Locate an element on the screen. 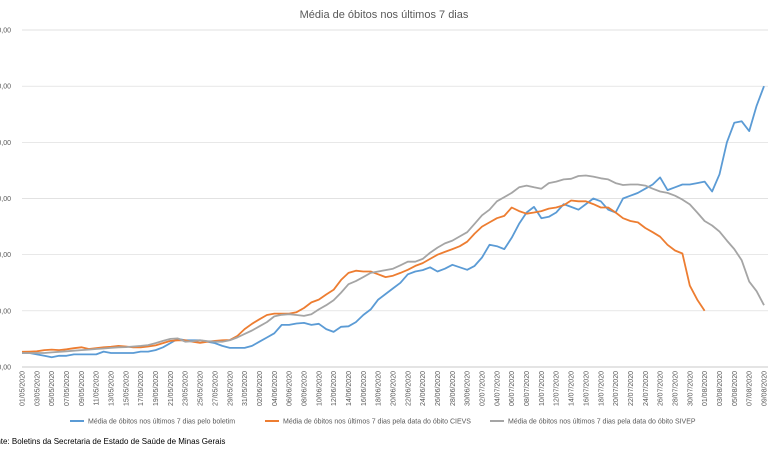 This screenshot has width=768, height=450. x-tick-label: 30/06/2020 is located at coordinates (468, 388).